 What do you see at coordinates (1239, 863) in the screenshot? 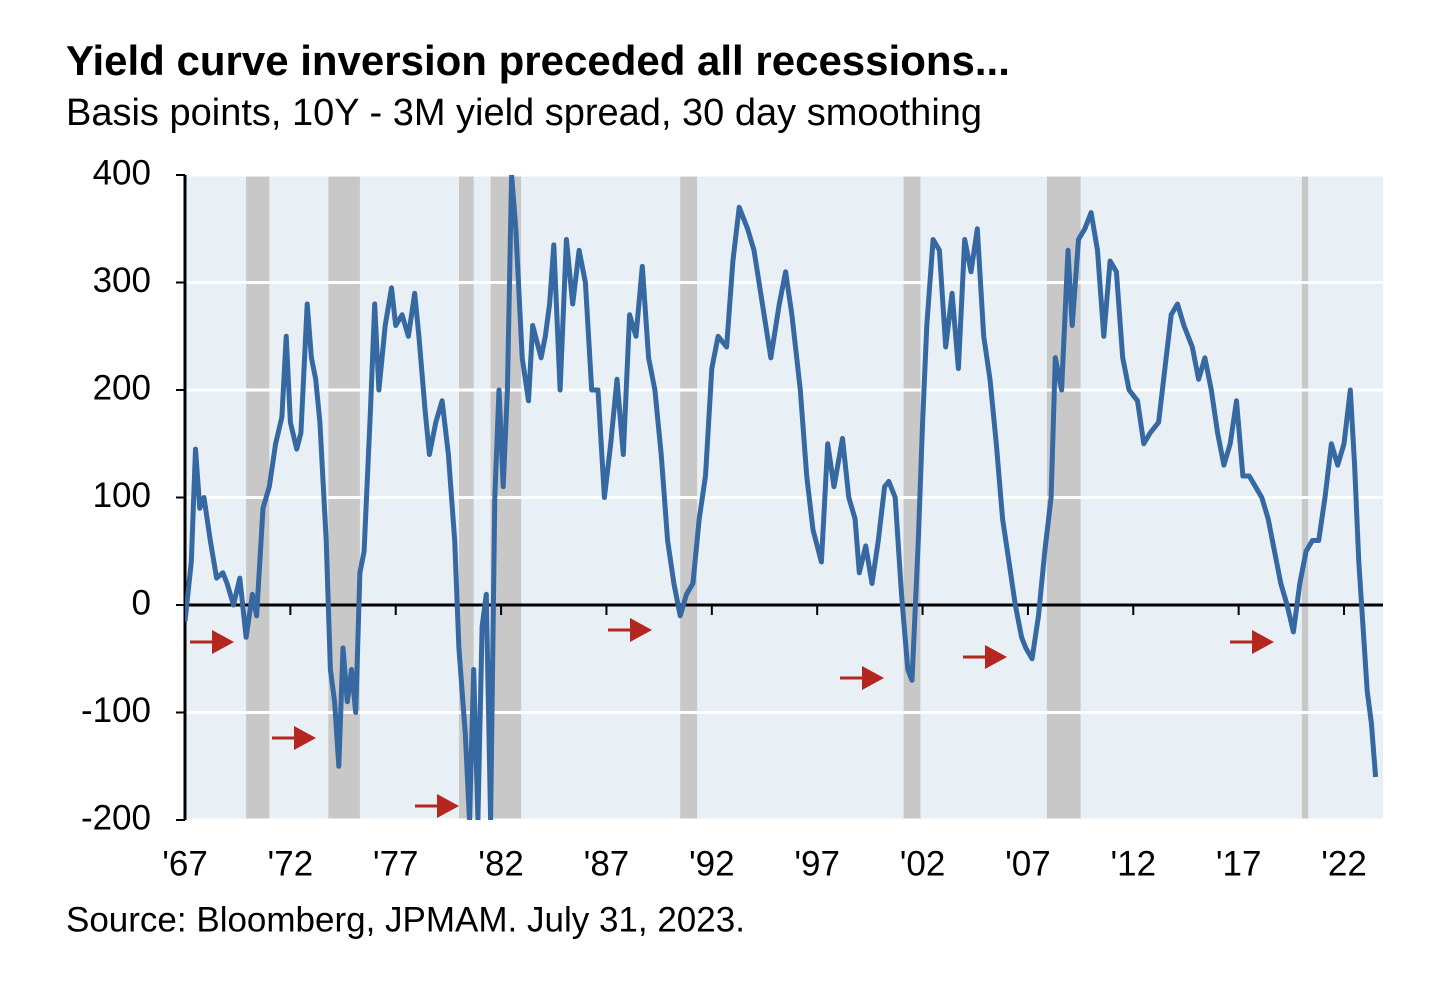
I see `x-tick-label: '17` at bounding box center [1239, 863].